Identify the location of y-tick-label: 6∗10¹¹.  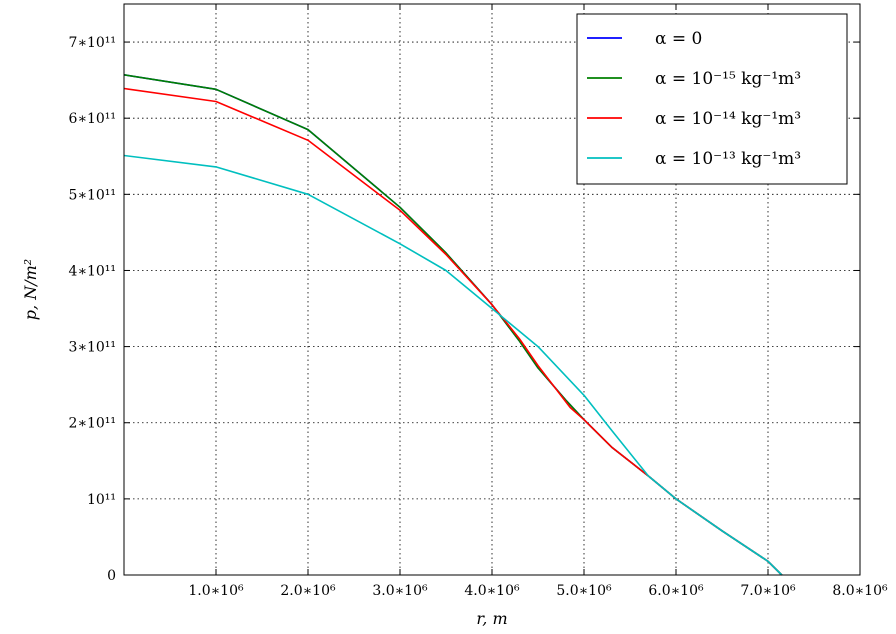
(92, 119).